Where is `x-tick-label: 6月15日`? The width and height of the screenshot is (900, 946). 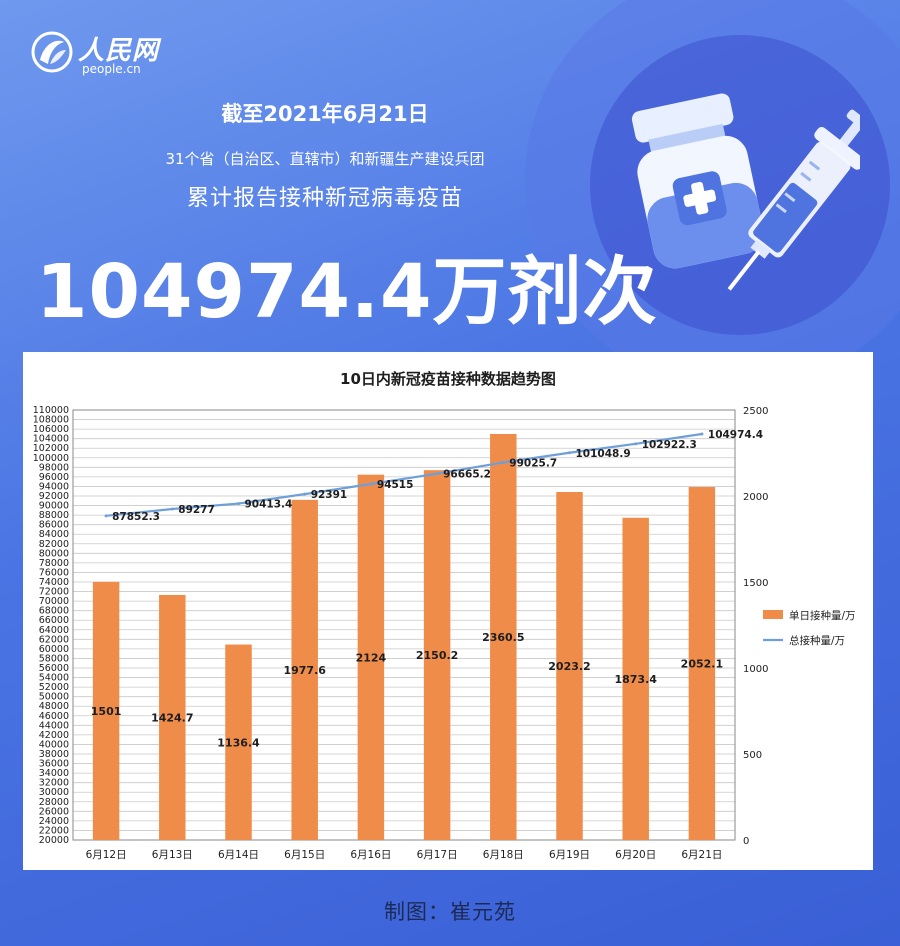
x-tick-label: 6月15日 is located at coordinates (304, 855).